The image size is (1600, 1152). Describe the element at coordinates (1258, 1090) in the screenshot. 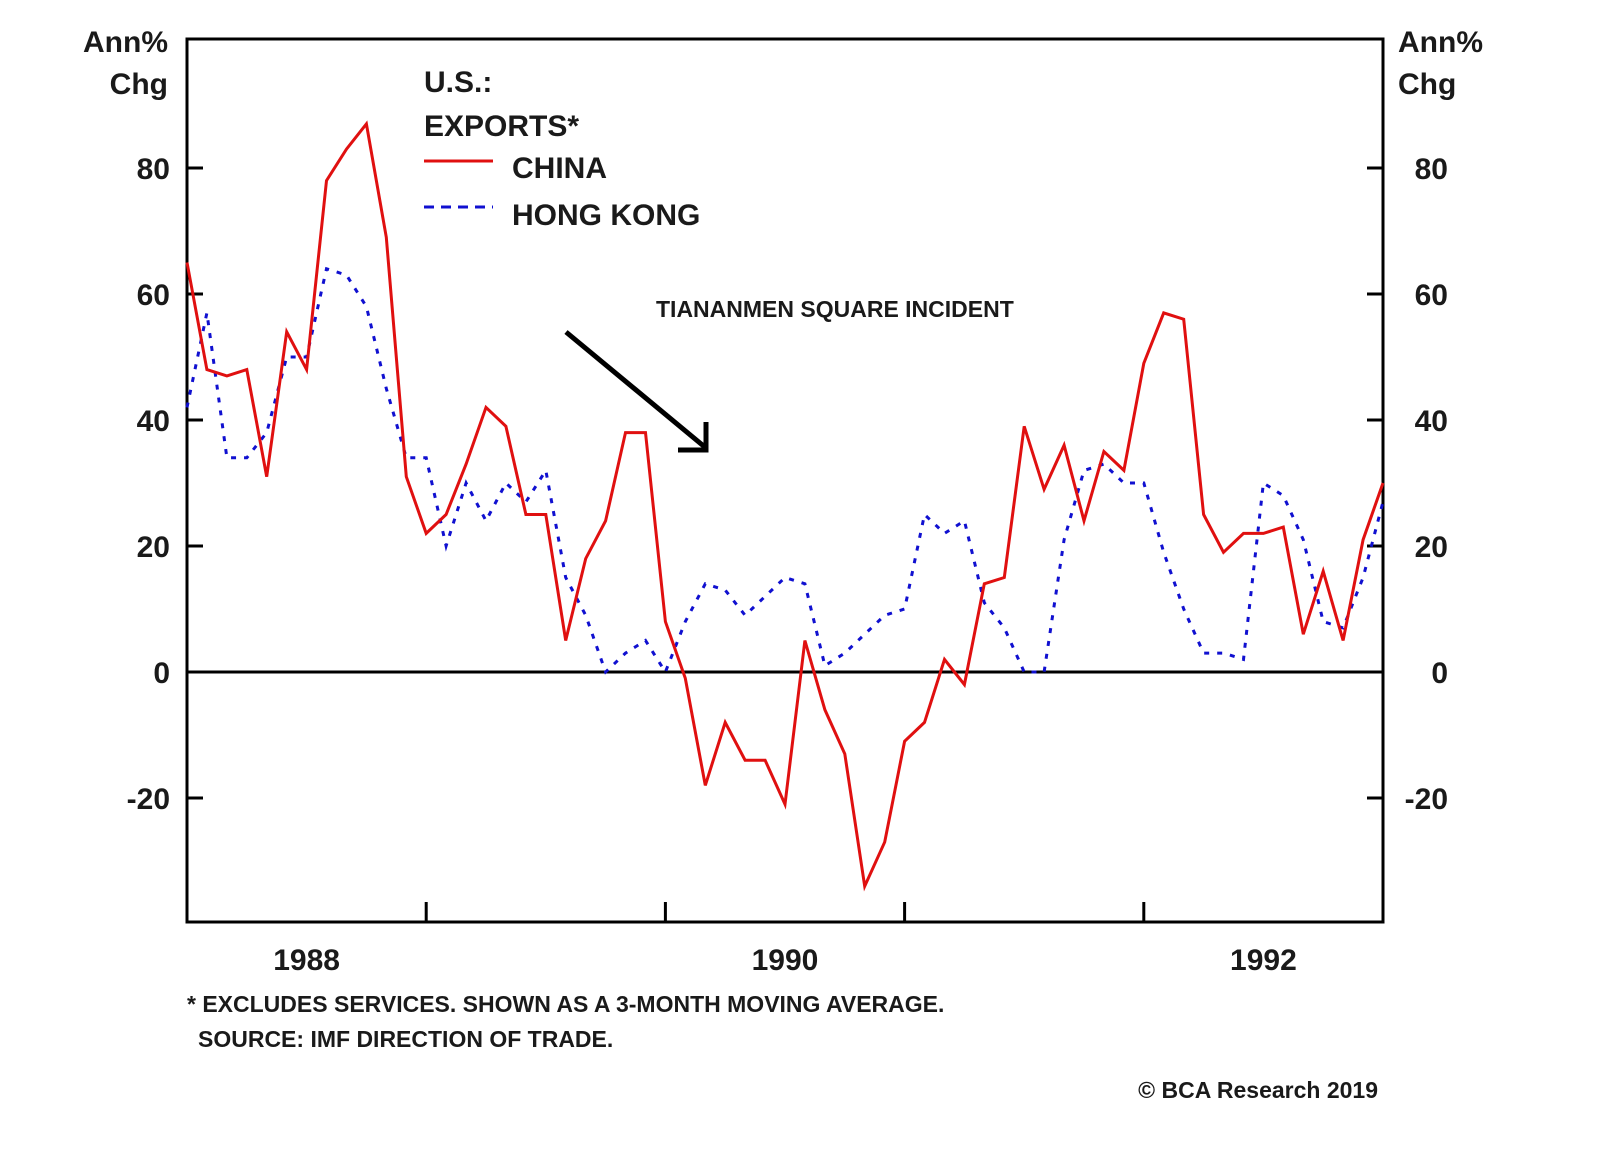

I see `credit: © BCA Research 2019` at that location.